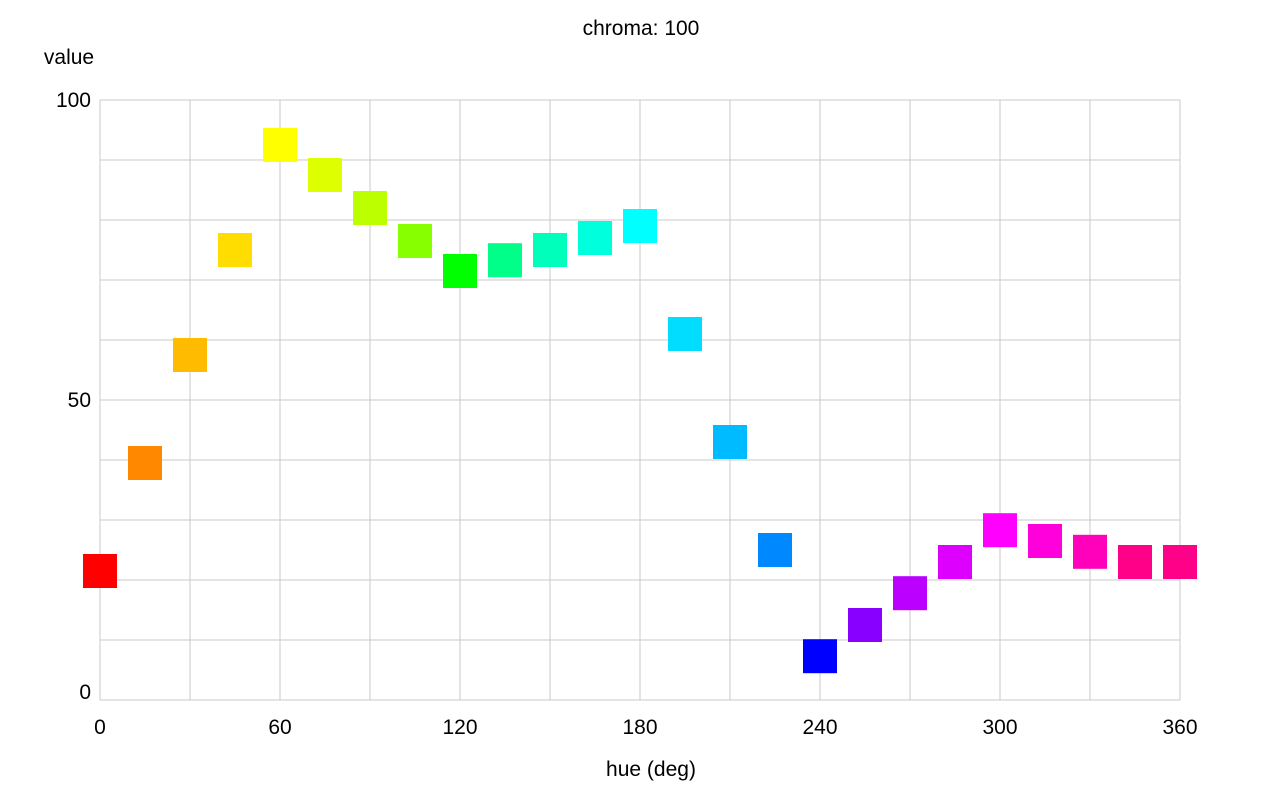 The image size is (1280, 805). What do you see at coordinates (819, 727) in the screenshot?
I see `x-tick-label: 240` at bounding box center [819, 727].